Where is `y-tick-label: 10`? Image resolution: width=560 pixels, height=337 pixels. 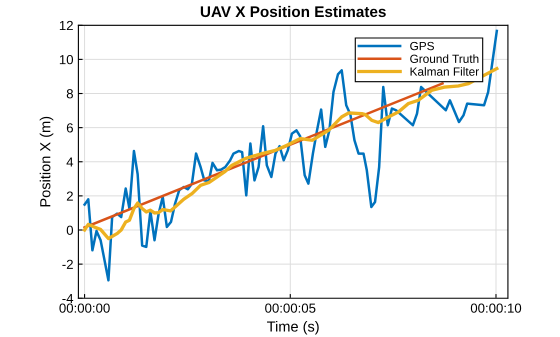 y-tick-label: 10 is located at coordinates (67, 59).